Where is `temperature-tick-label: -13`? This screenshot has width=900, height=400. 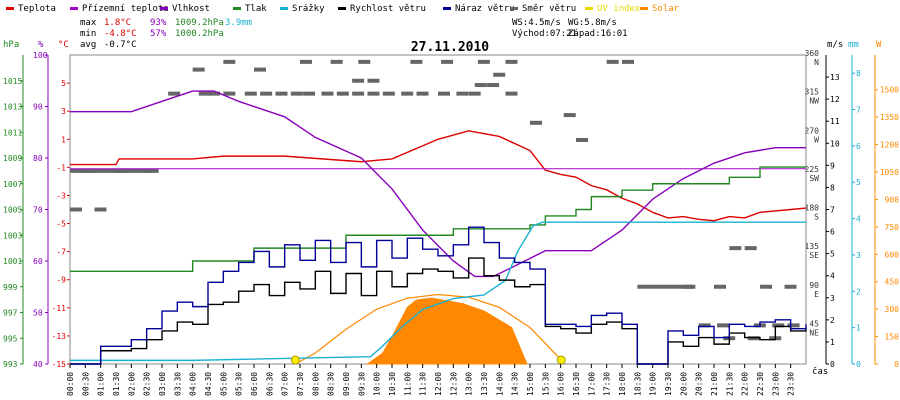
temperature-tick-label: -13 is located at coordinates (59, 336).